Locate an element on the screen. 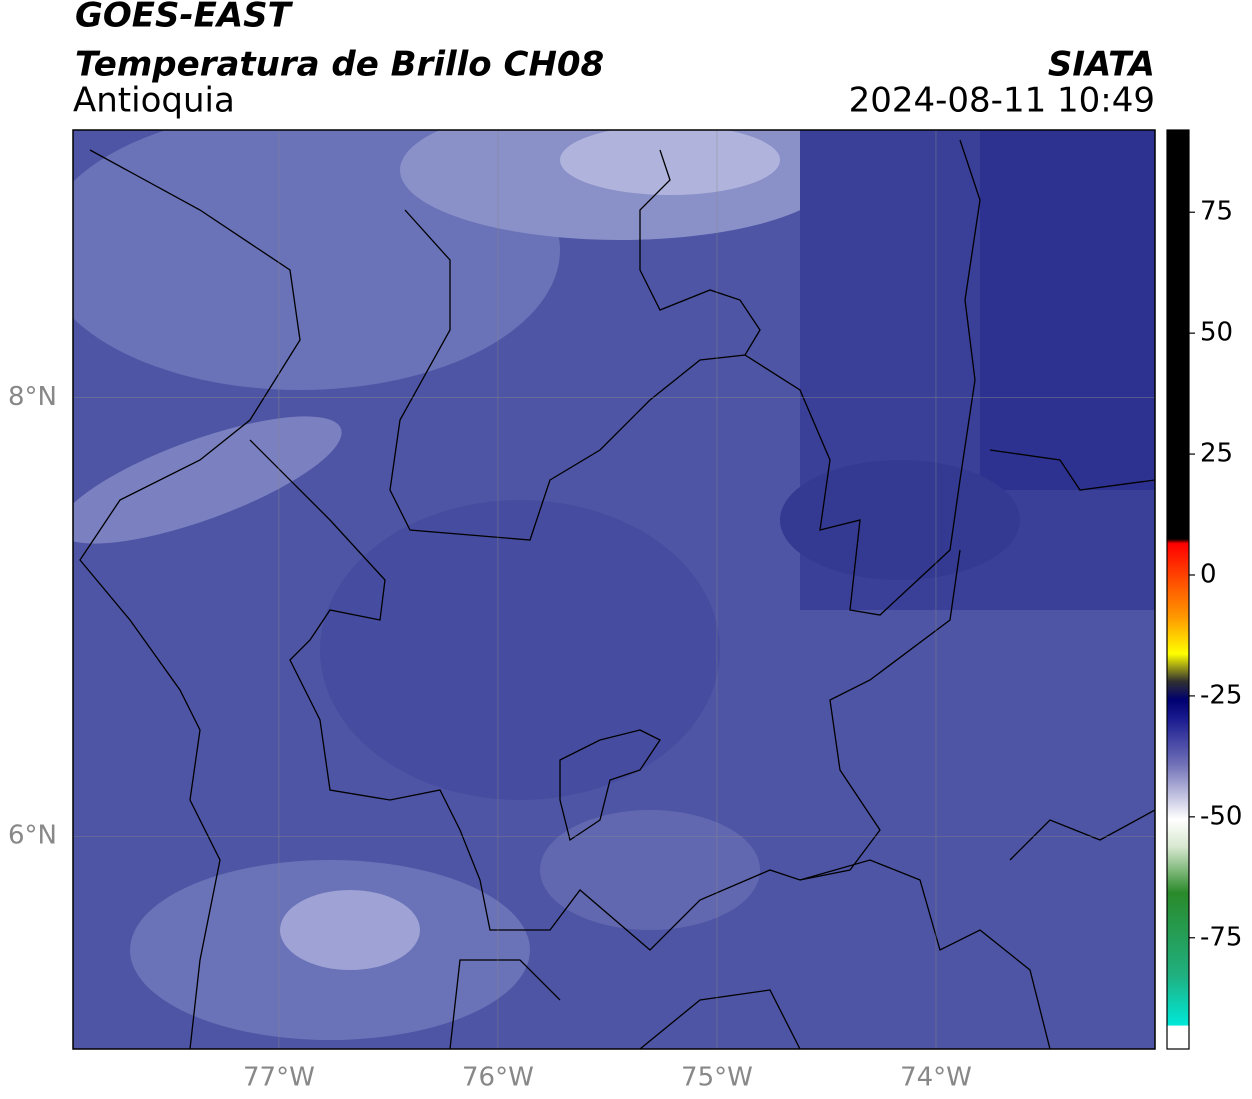 This screenshot has height=1099, width=1252. x-tick-label: 76°W is located at coordinates (498, 1078).